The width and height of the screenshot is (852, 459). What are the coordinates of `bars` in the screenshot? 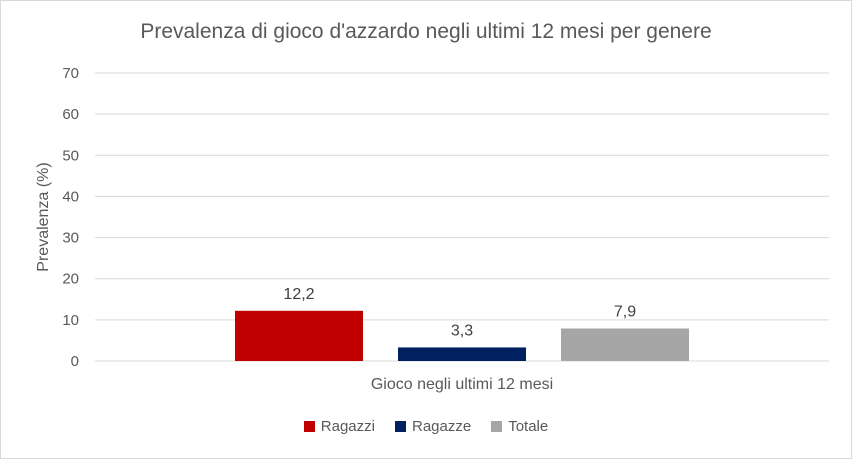 It's located at (462, 335).